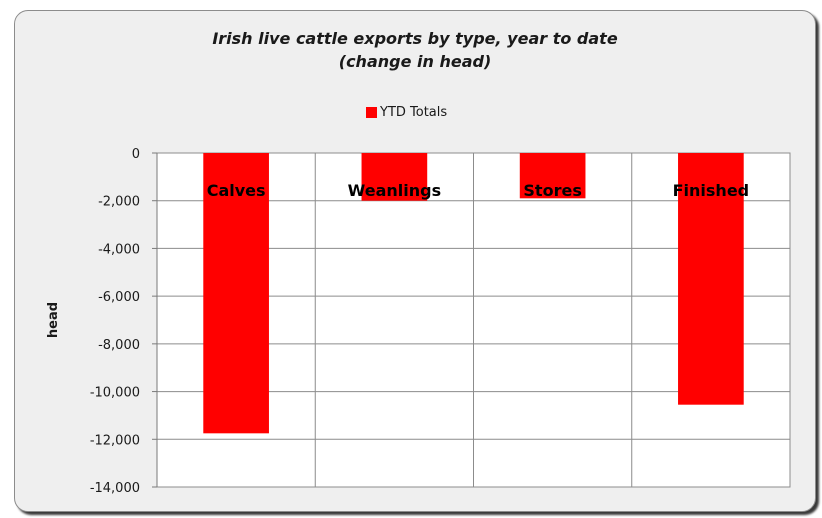 Image resolution: width=822 pixels, height=518 pixels. I want to click on y-tick-label-3: -6,000, so click(119, 297).